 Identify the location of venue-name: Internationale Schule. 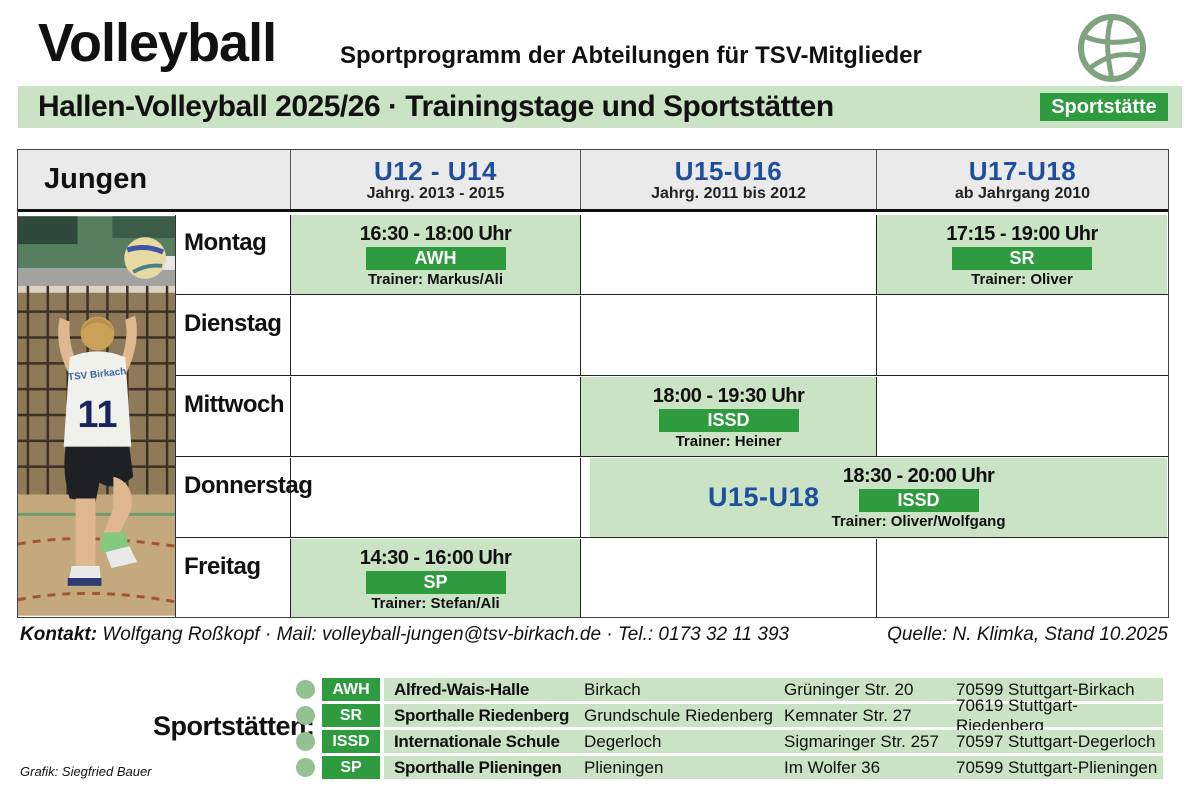
(477, 741).